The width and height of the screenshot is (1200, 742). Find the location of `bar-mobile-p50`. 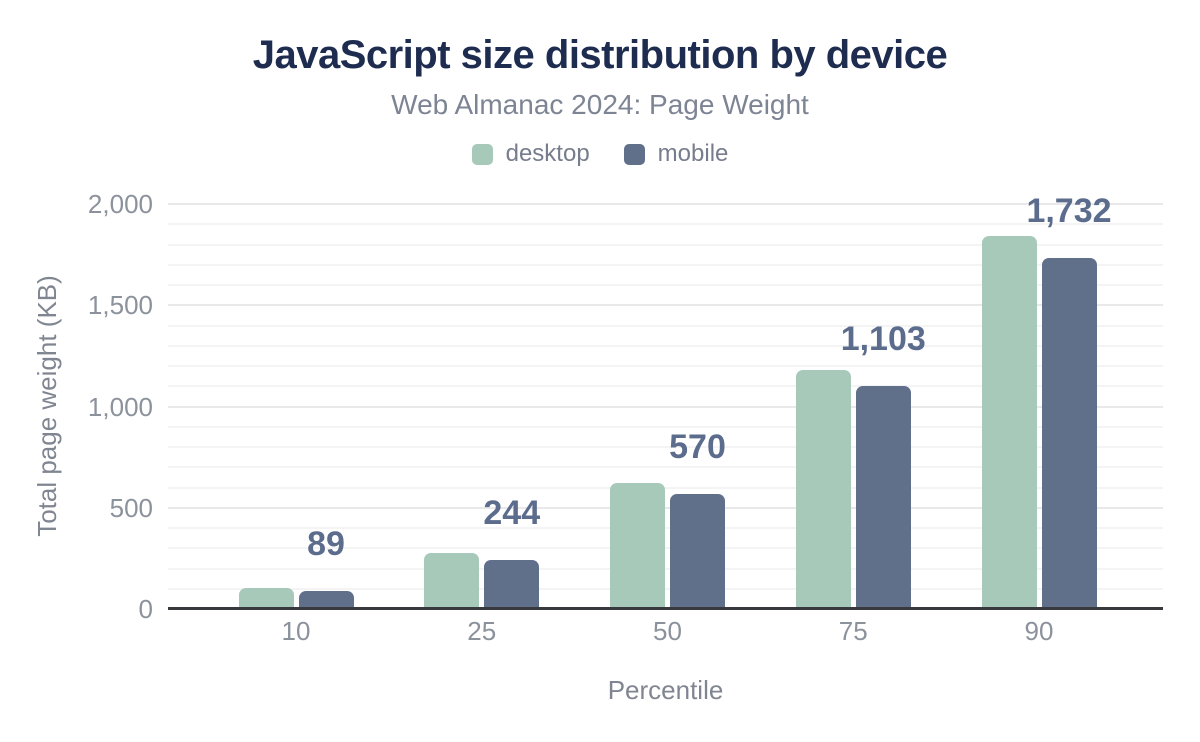

bar-mobile-p50 is located at coordinates (697, 551).